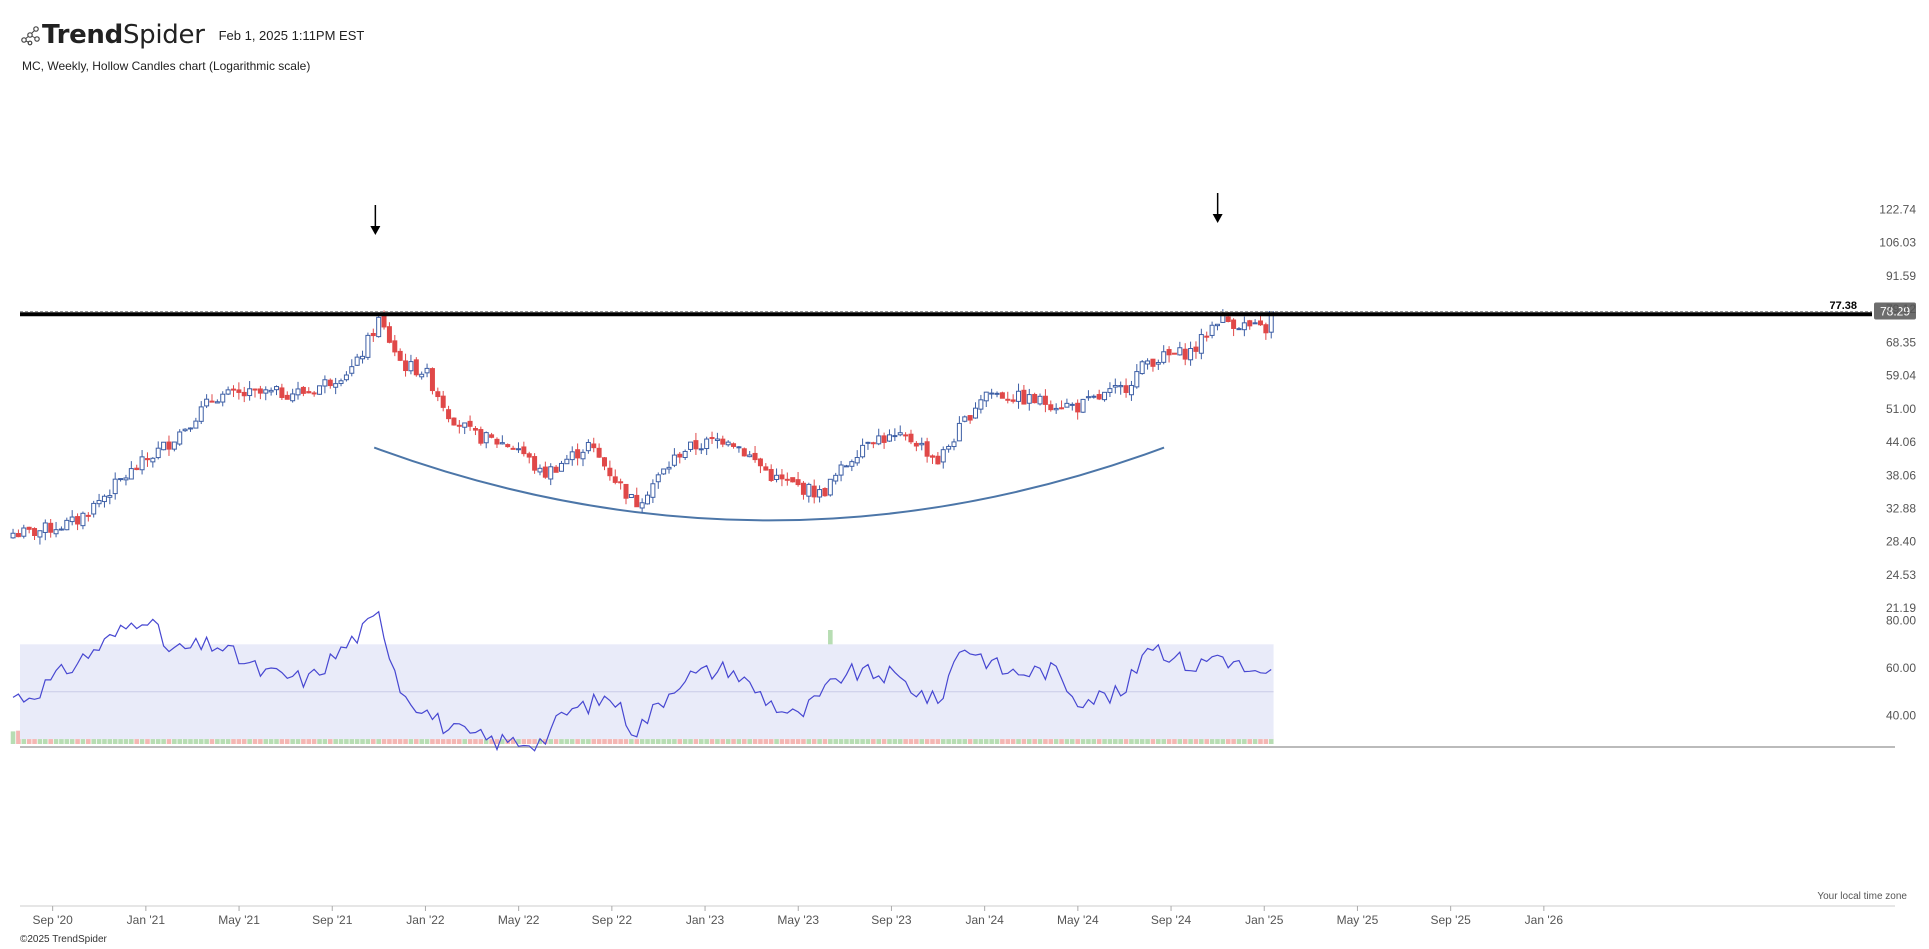 Image resolution: width=1929 pixels, height=949 pixels. I want to click on trendspider-logo: TrendSpider, so click(112, 35).